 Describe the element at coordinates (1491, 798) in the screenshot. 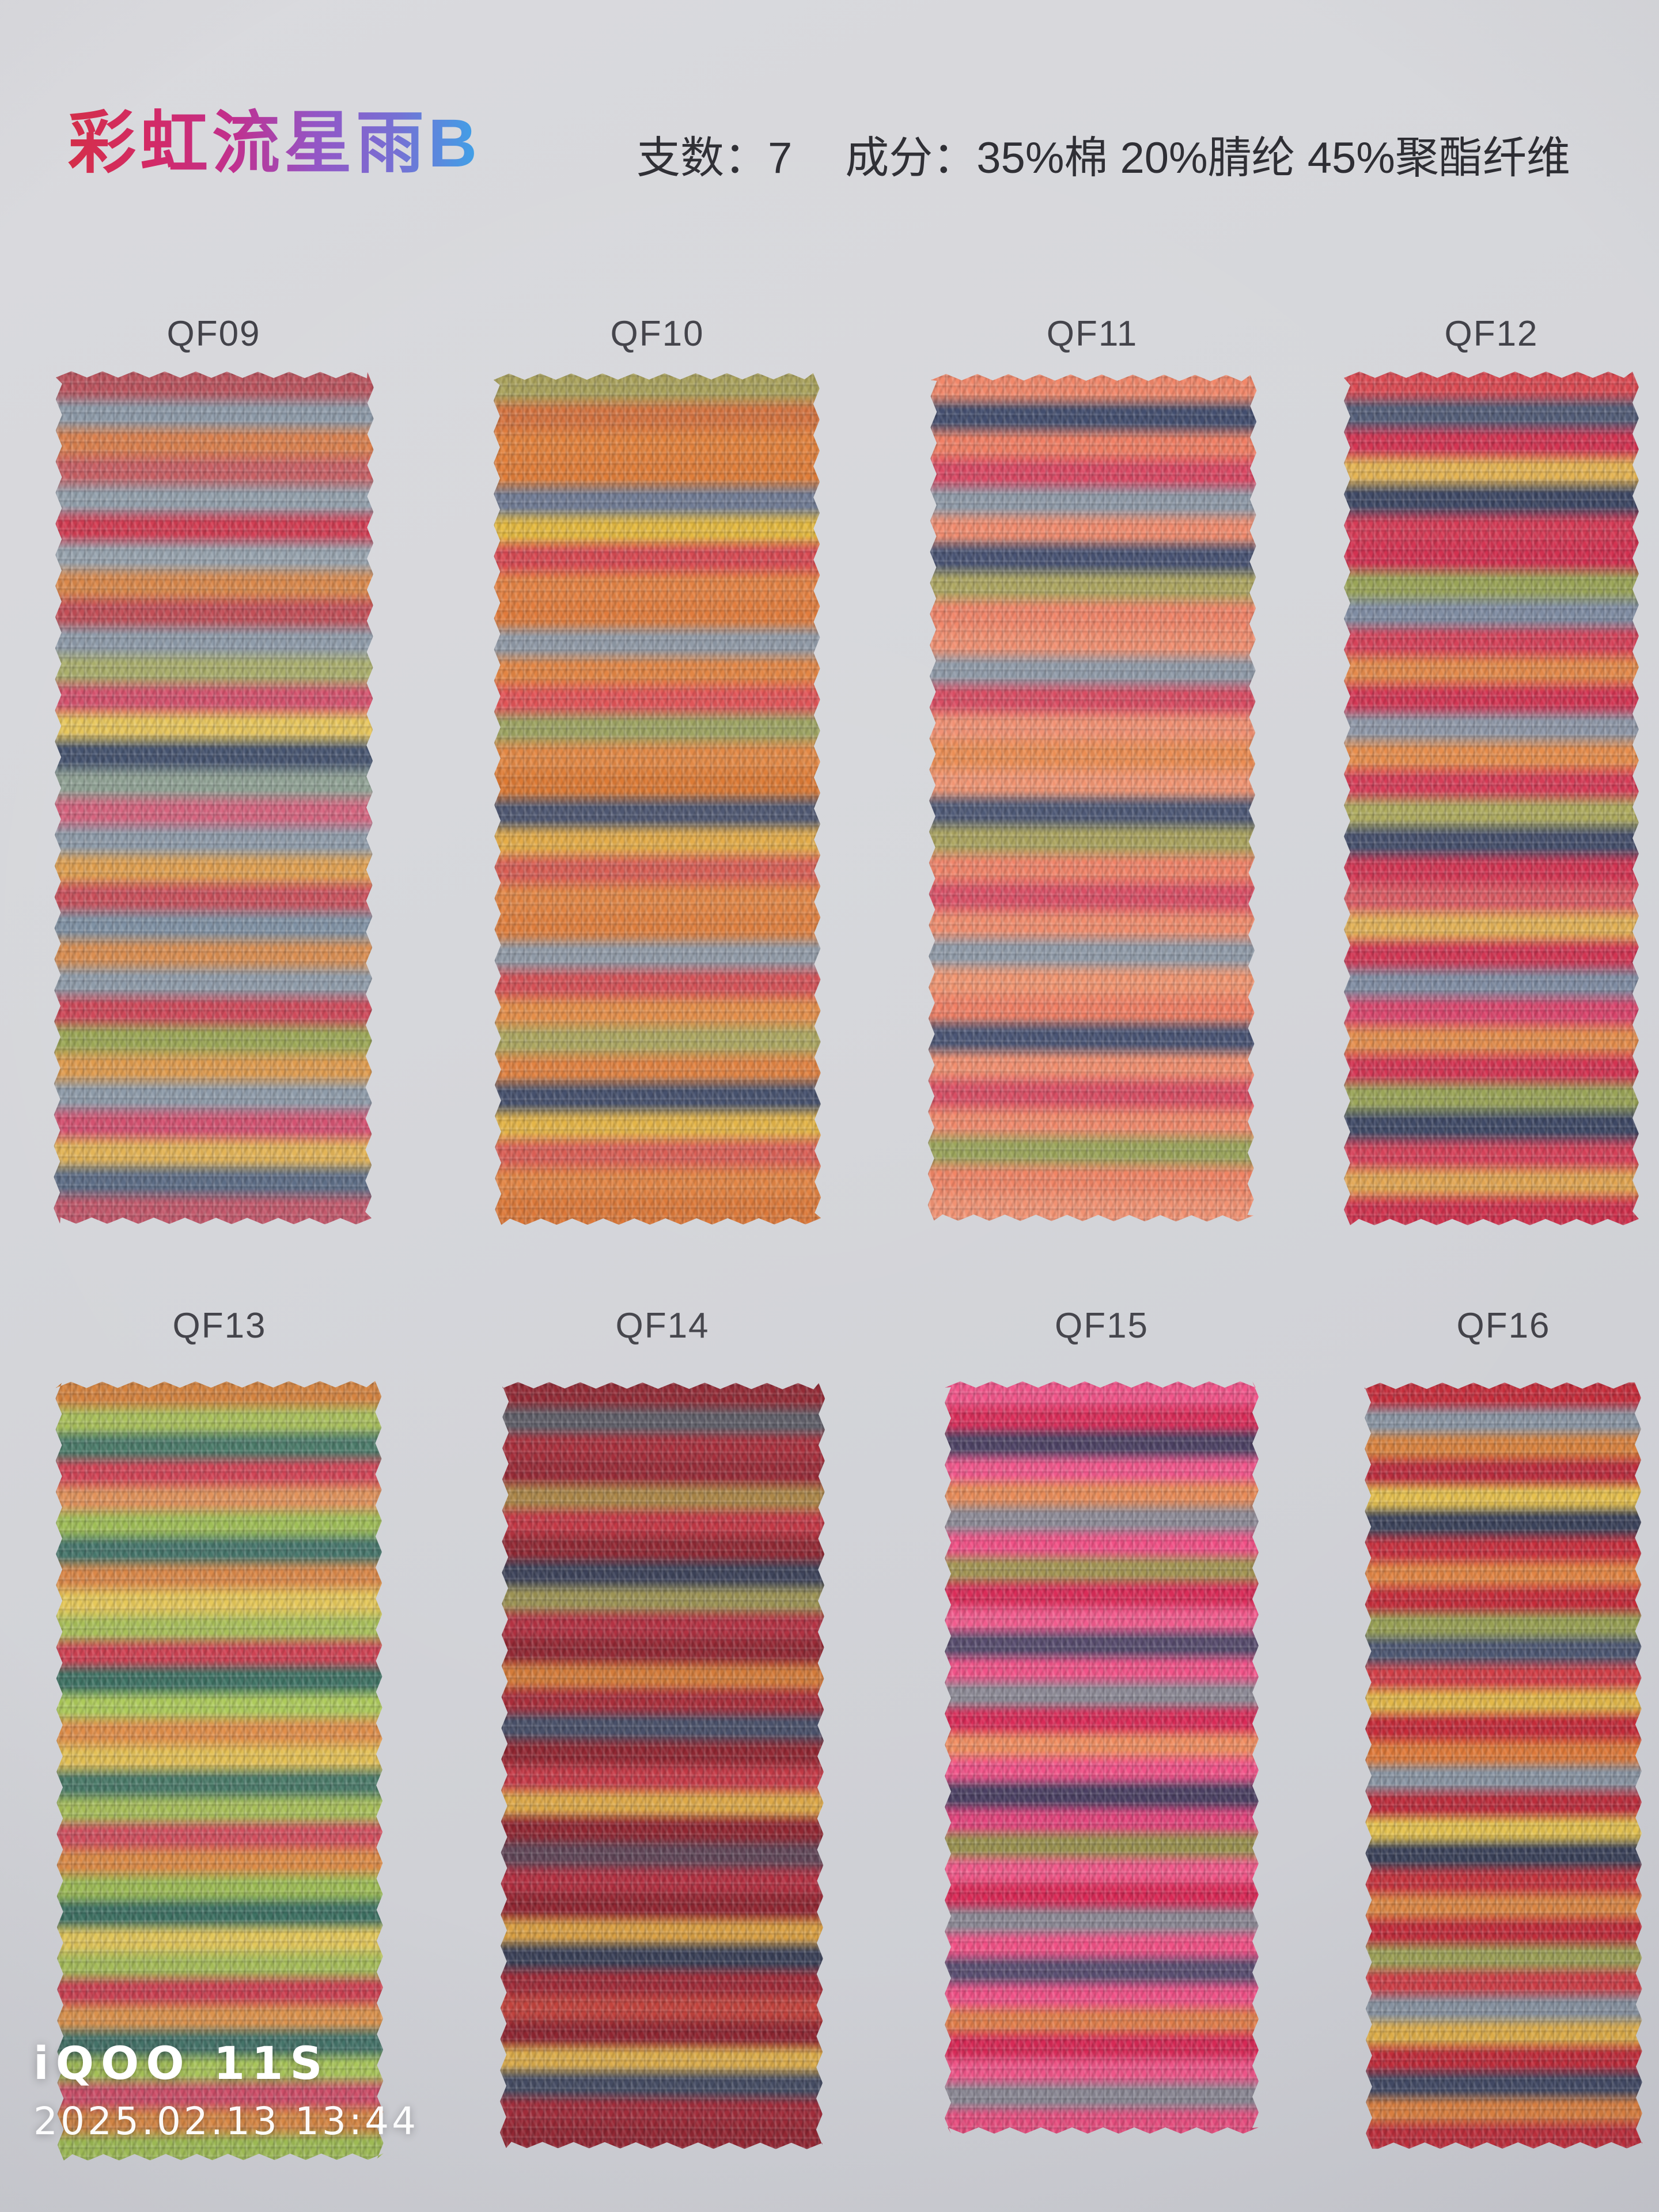

I see `knit-swatch-qf12` at that location.